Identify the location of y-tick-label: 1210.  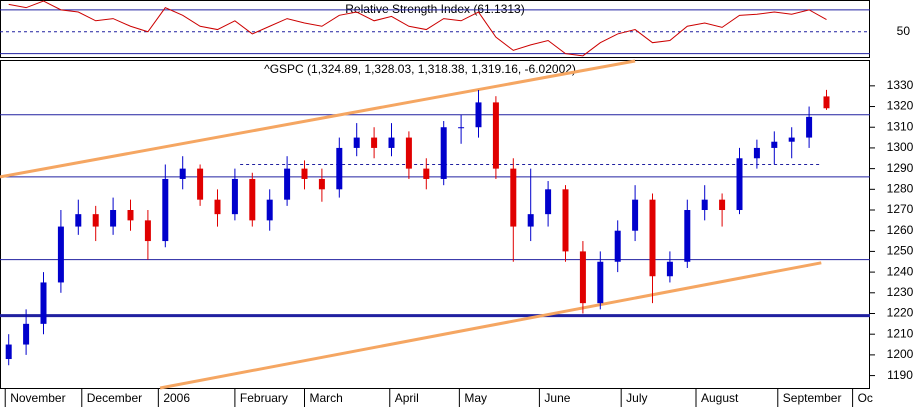
(900, 333).